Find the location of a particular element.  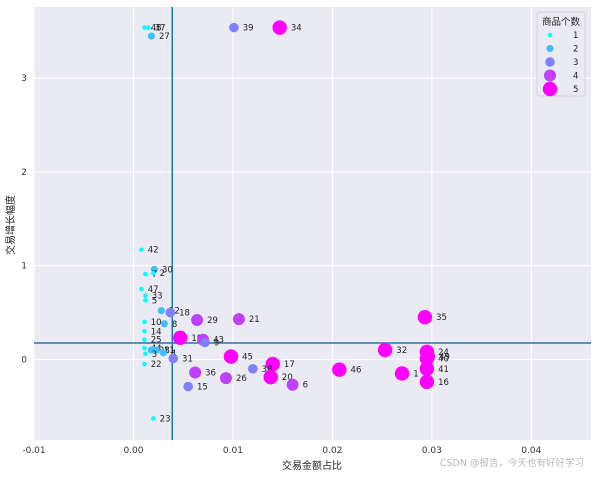

data-point-label: 25 is located at coordinates (156, 341).